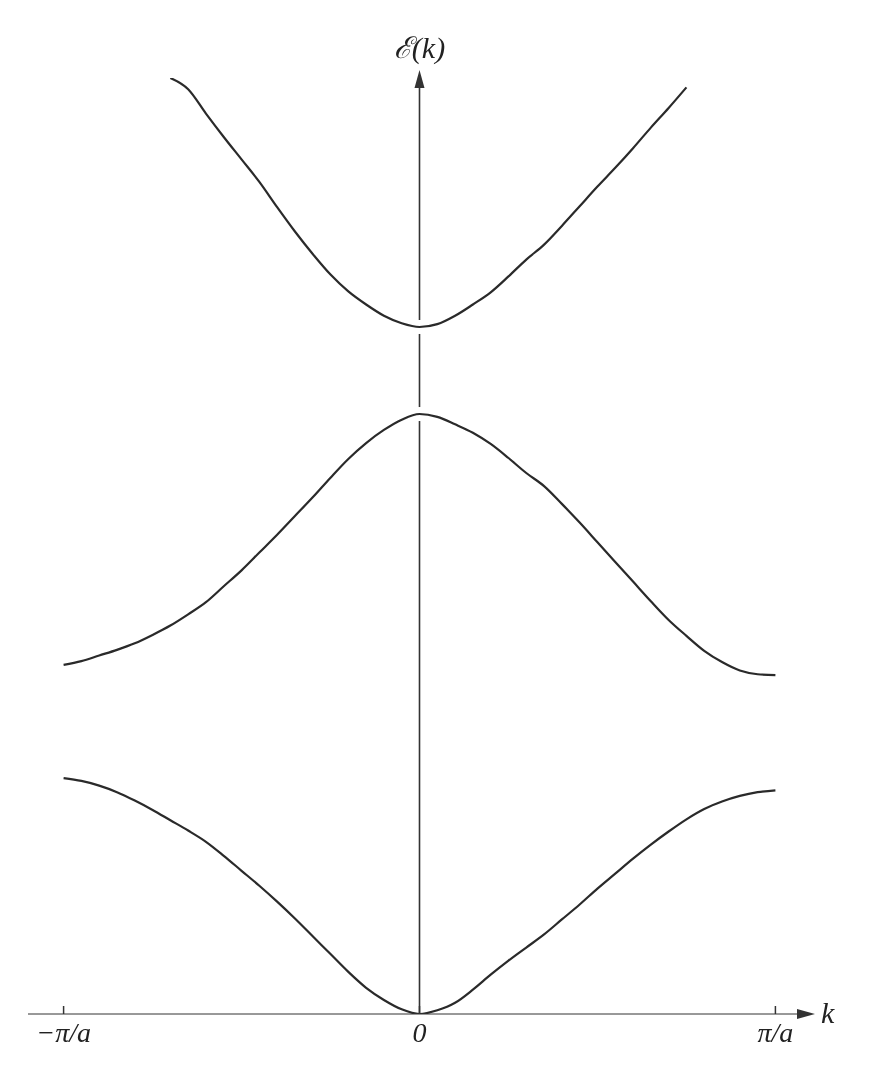 This screenshot has width=869, height=1084. I want to click on x-tick-label: −π/a, so click(63, 1032).